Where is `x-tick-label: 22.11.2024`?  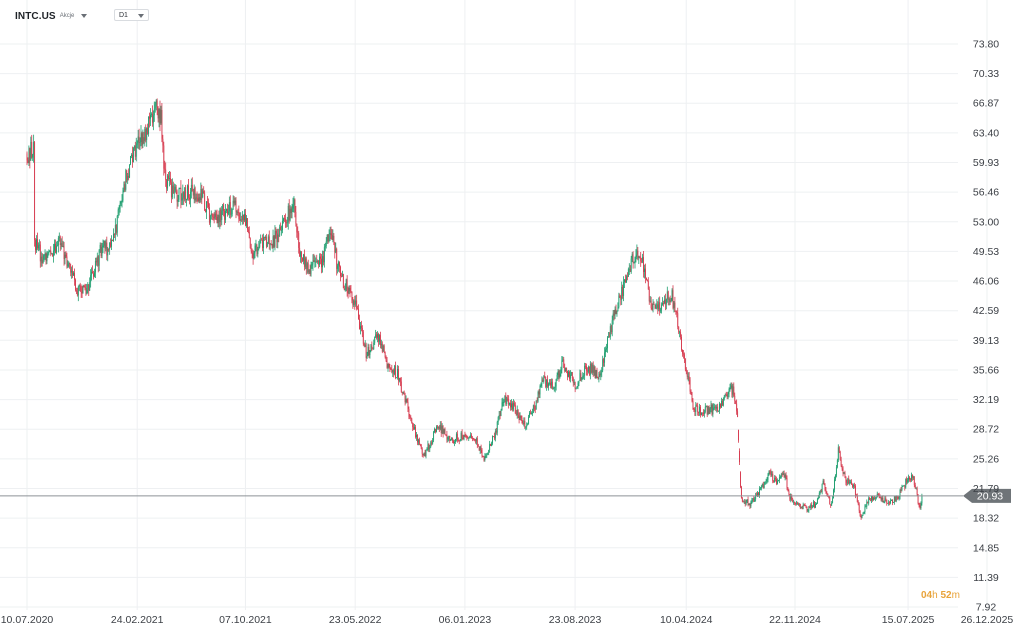 x-tick-label: 22.11.2024 is located at coordinates (795, 620).